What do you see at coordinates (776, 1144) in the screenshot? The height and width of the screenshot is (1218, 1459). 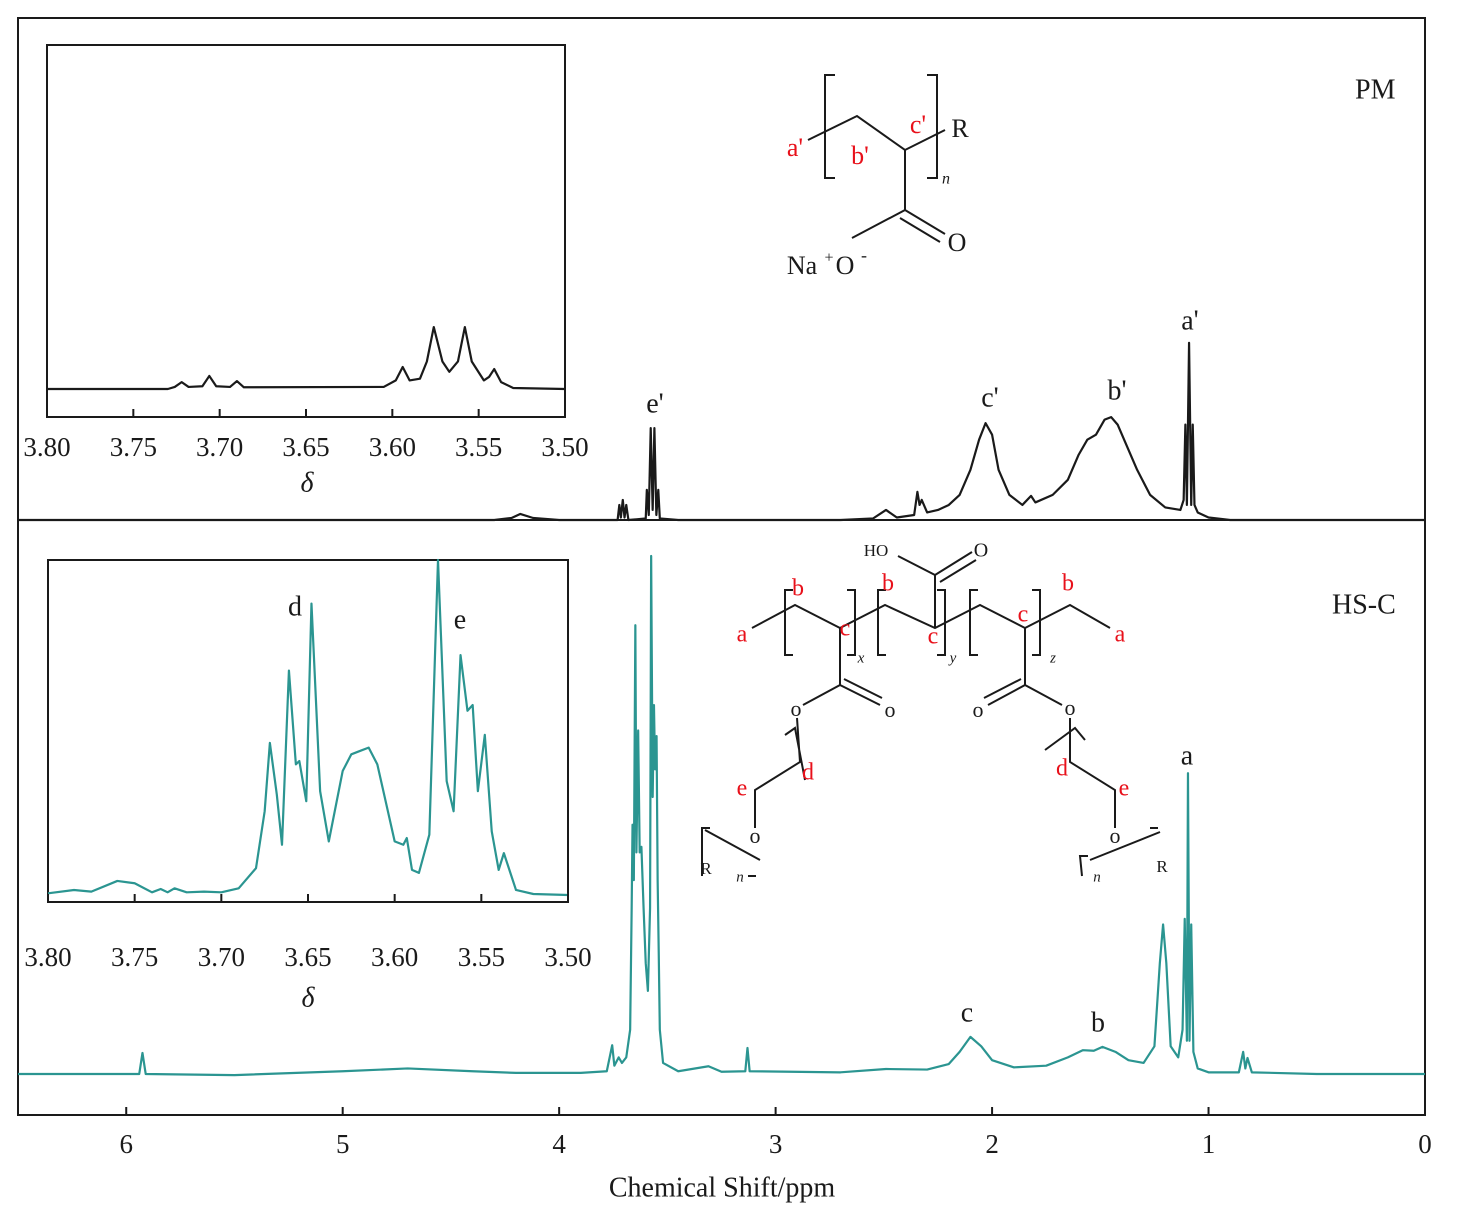 I see `x-tick-label: 3` at bounding box center [776, 1144].